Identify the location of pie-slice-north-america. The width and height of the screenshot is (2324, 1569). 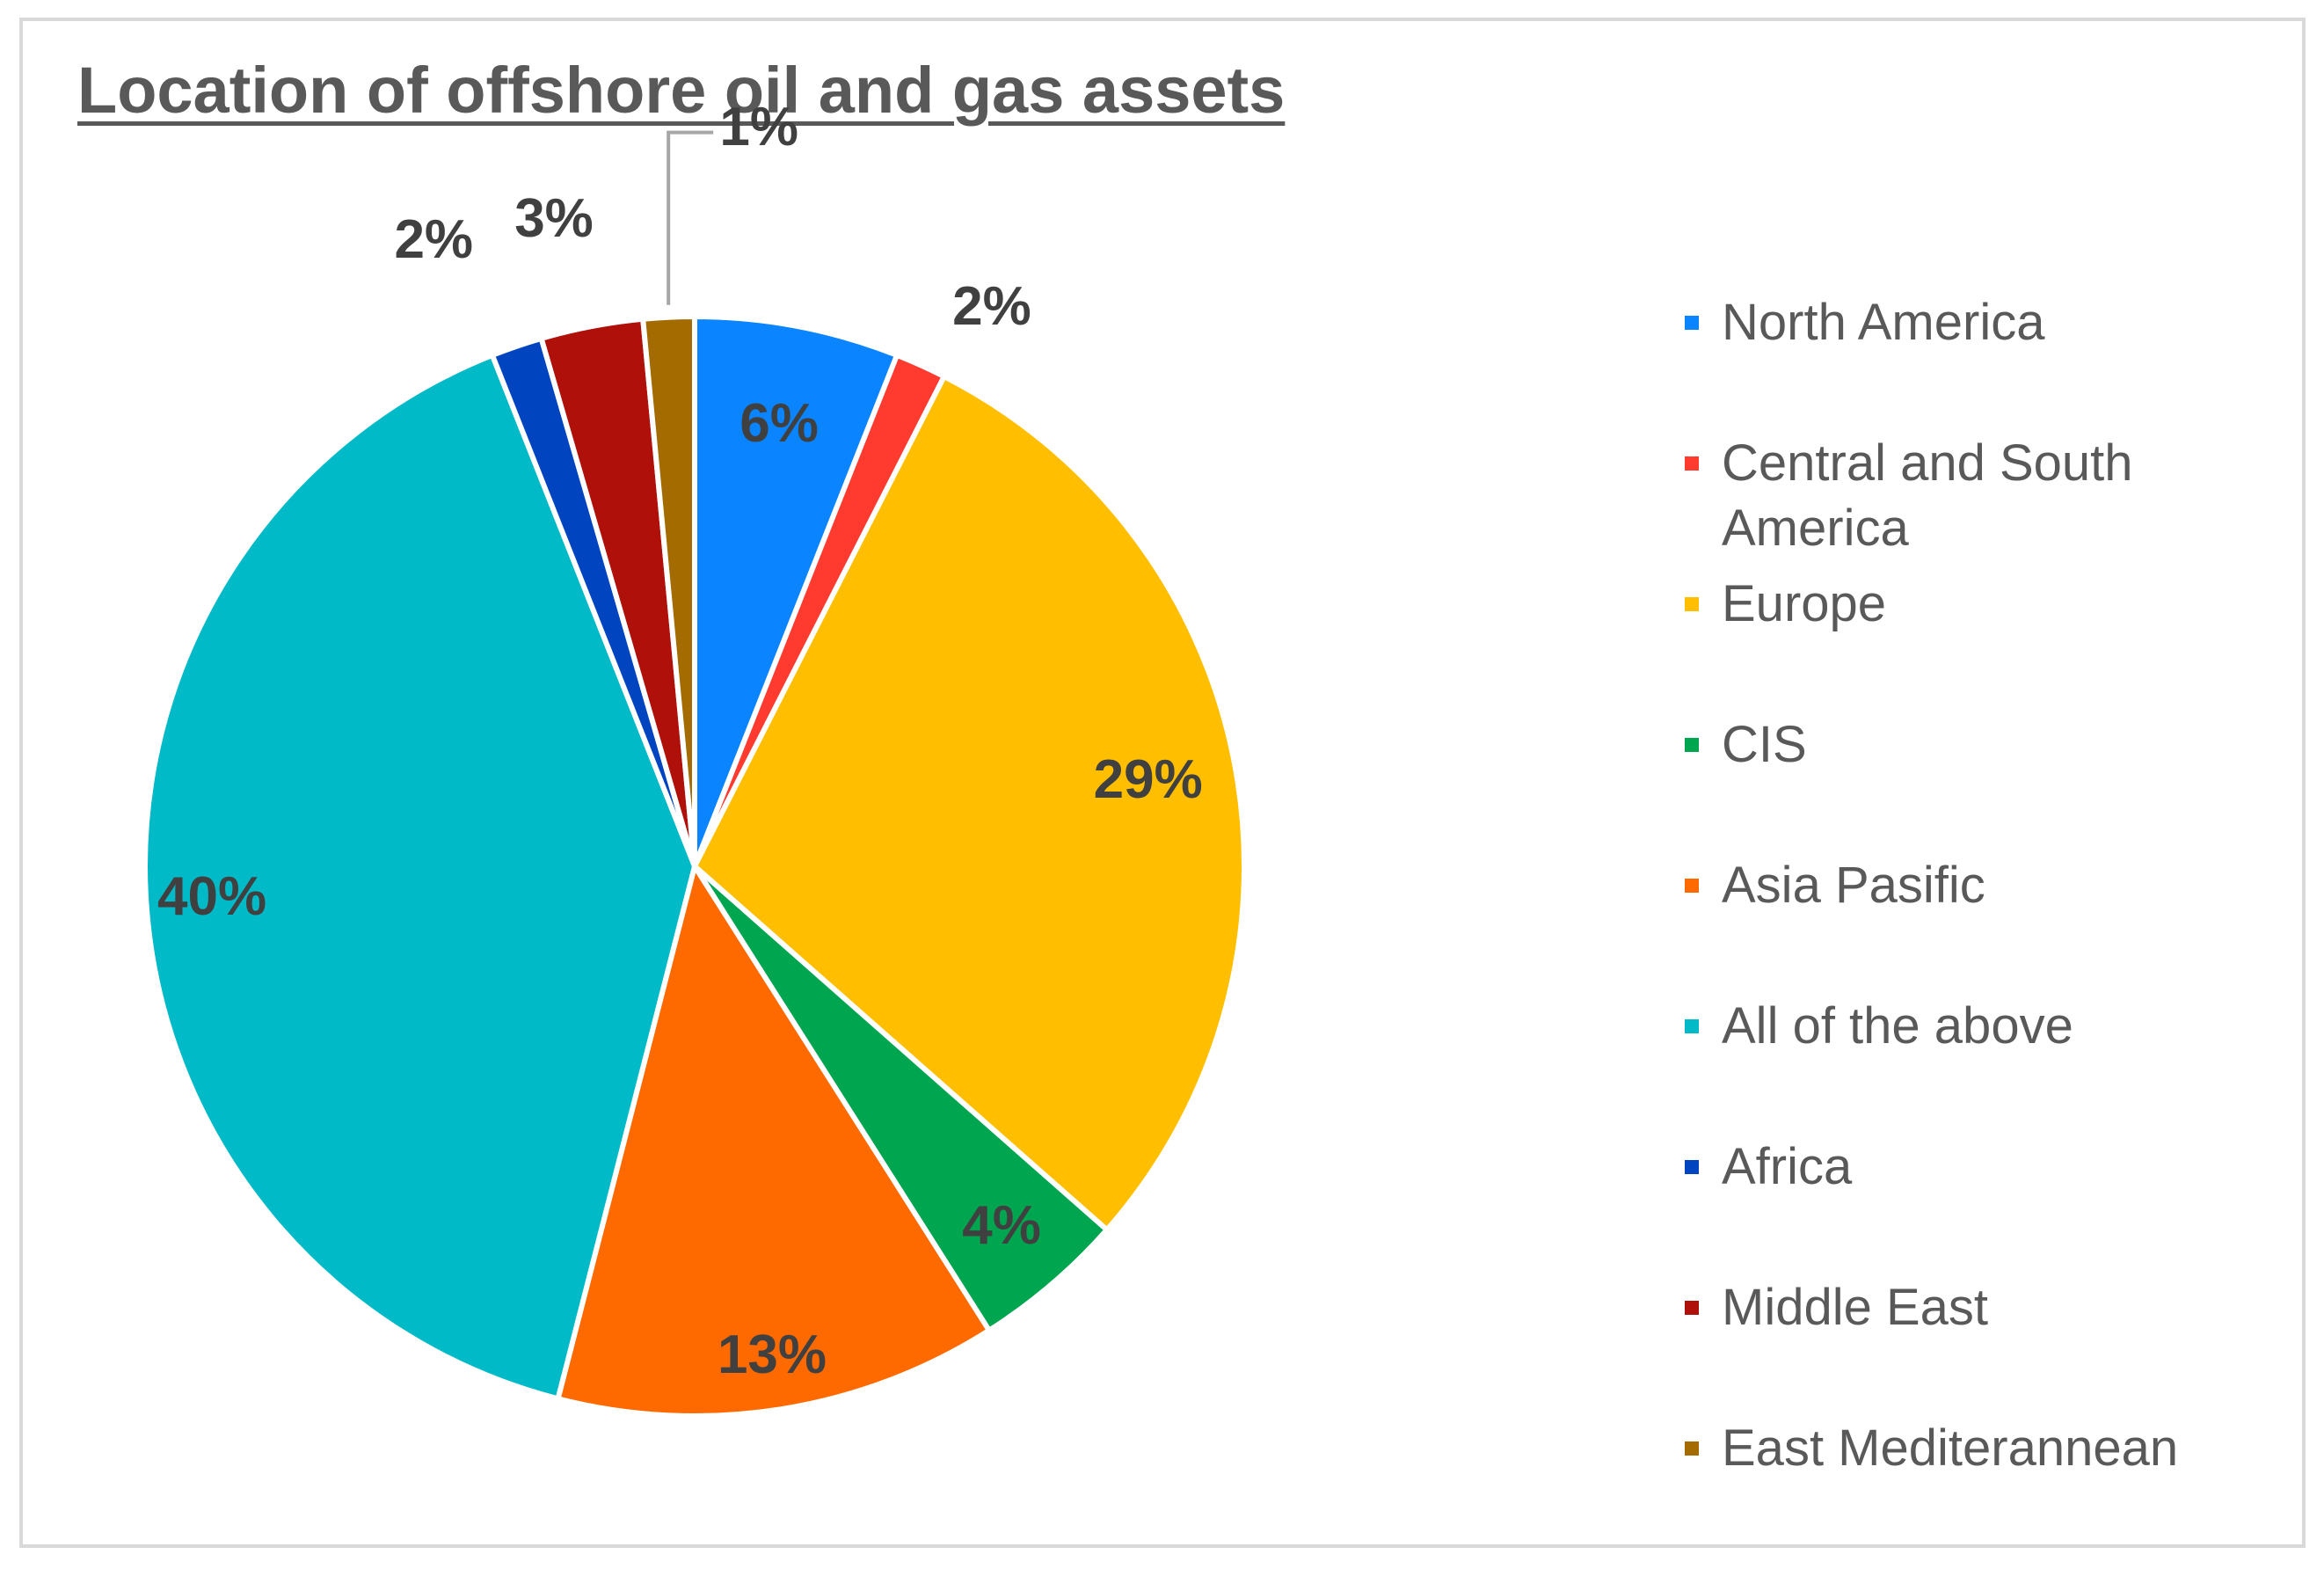
(796, 591).